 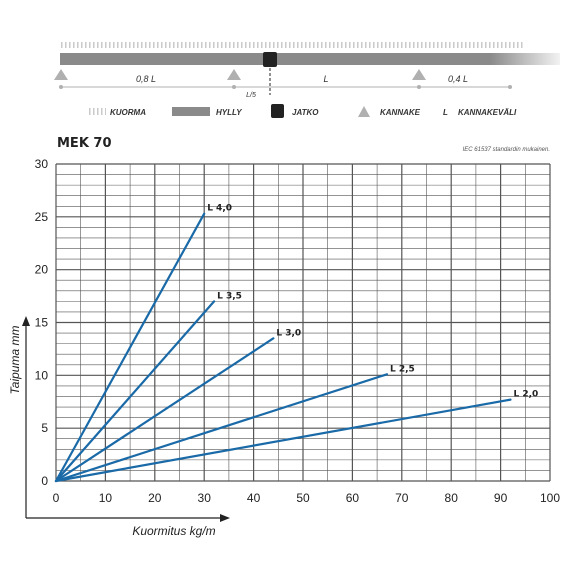 I want to click on series-label: L 3,5, so click(x=229, y=296).